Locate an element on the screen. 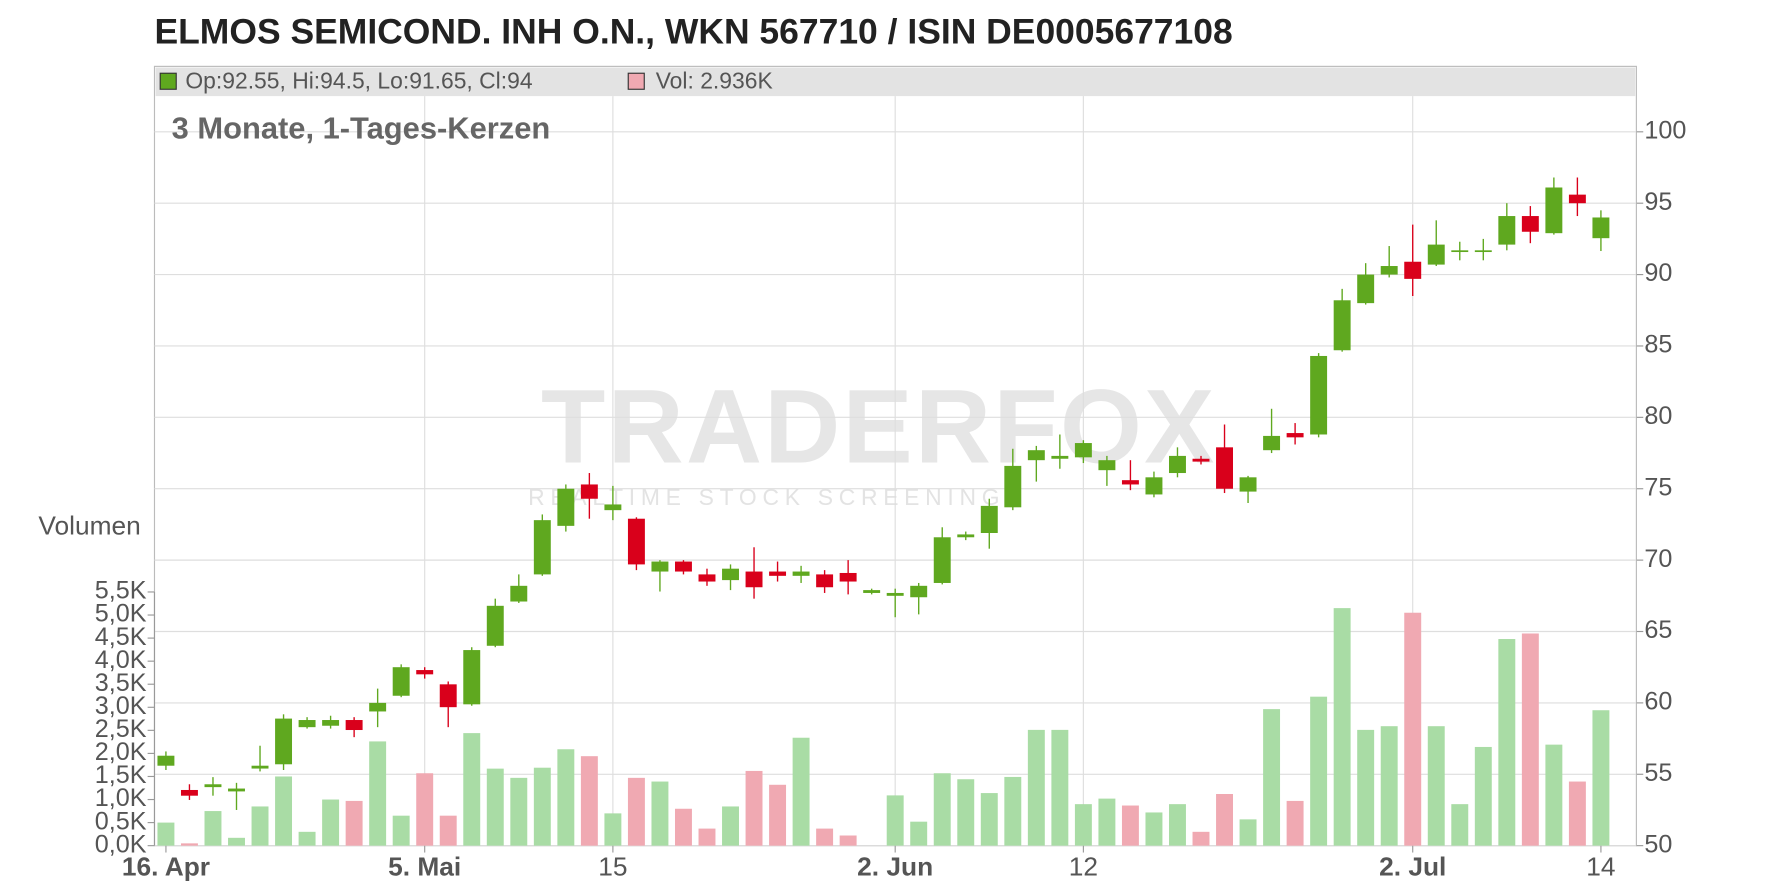 This screenshot has width=1776, height=893. y-tick-label: 75 is located at coordinates (1658, 487).